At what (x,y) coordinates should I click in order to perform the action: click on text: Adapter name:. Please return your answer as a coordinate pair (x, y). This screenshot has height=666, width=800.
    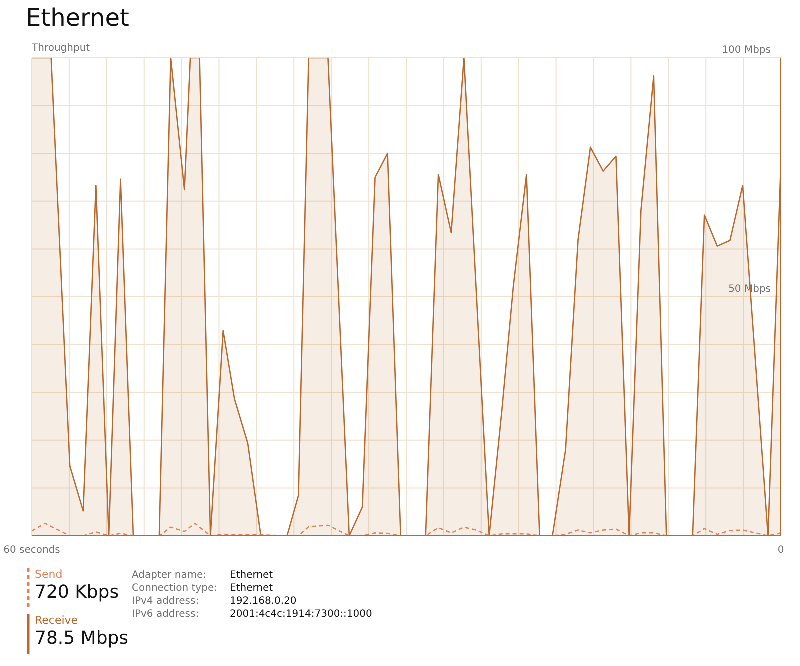
    Looking at the image, I should click on (170, 575).